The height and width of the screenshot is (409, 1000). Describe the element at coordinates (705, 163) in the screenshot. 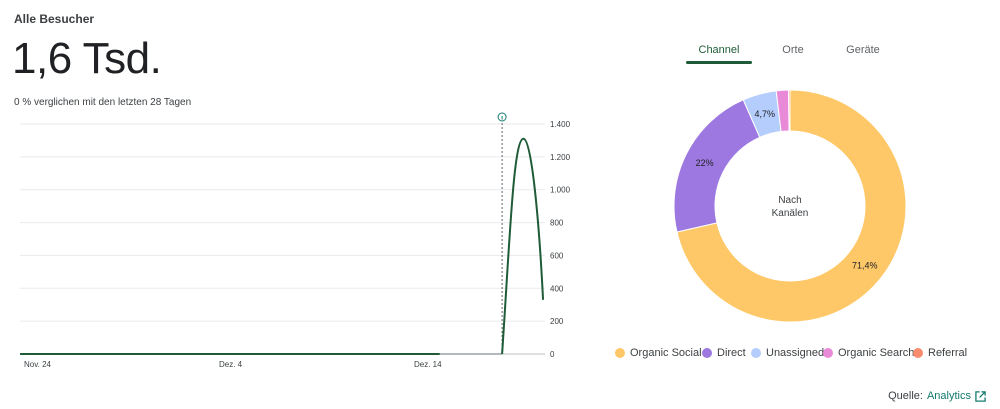

I see `slice-label: 22%` at that location.